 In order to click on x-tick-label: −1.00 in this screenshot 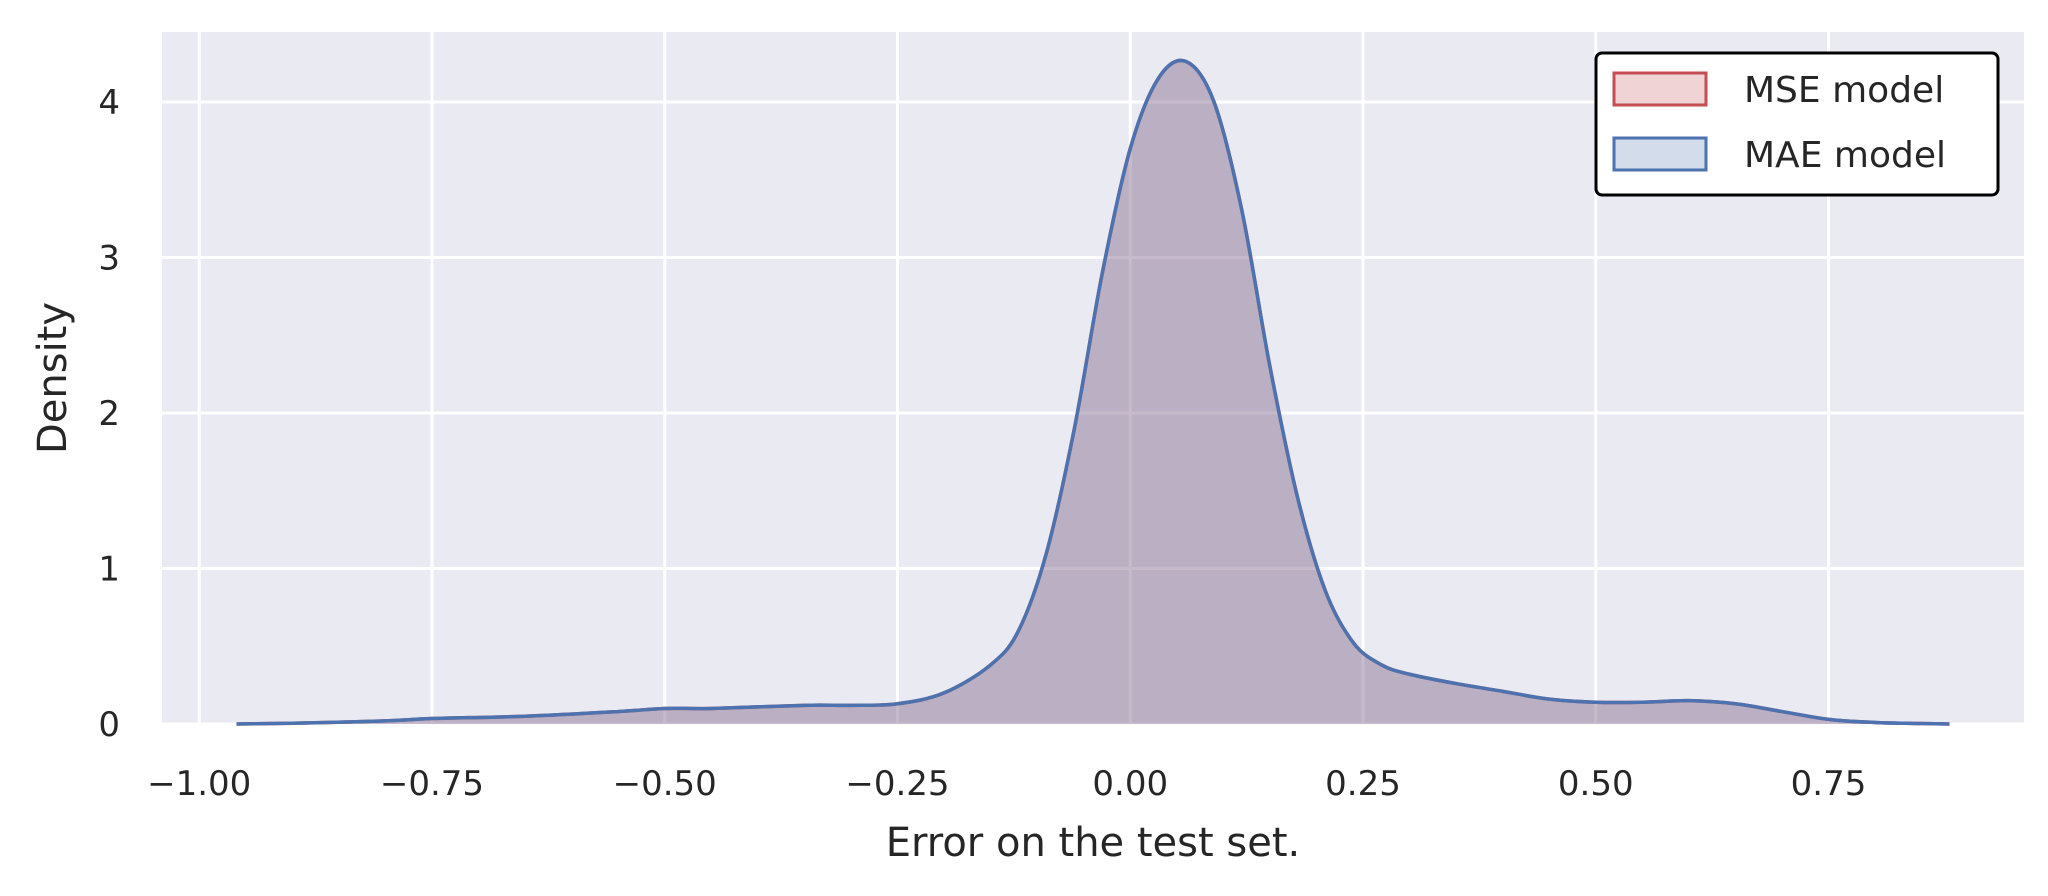, I will do `click(199, 784)`.